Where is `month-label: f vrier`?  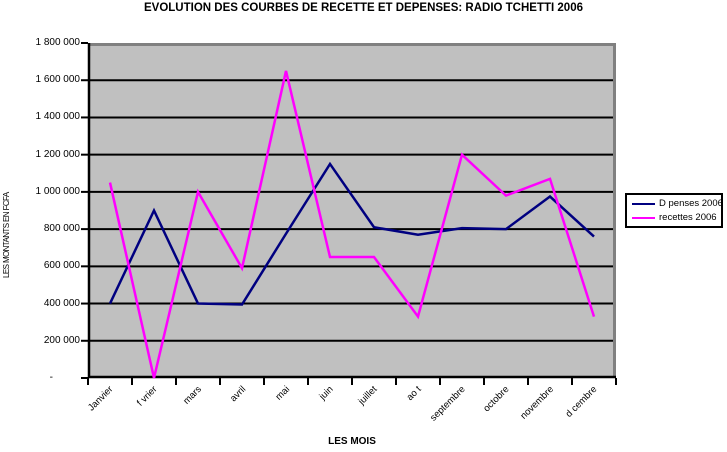 month-label: f vrier is located at coordinates (147, 396).